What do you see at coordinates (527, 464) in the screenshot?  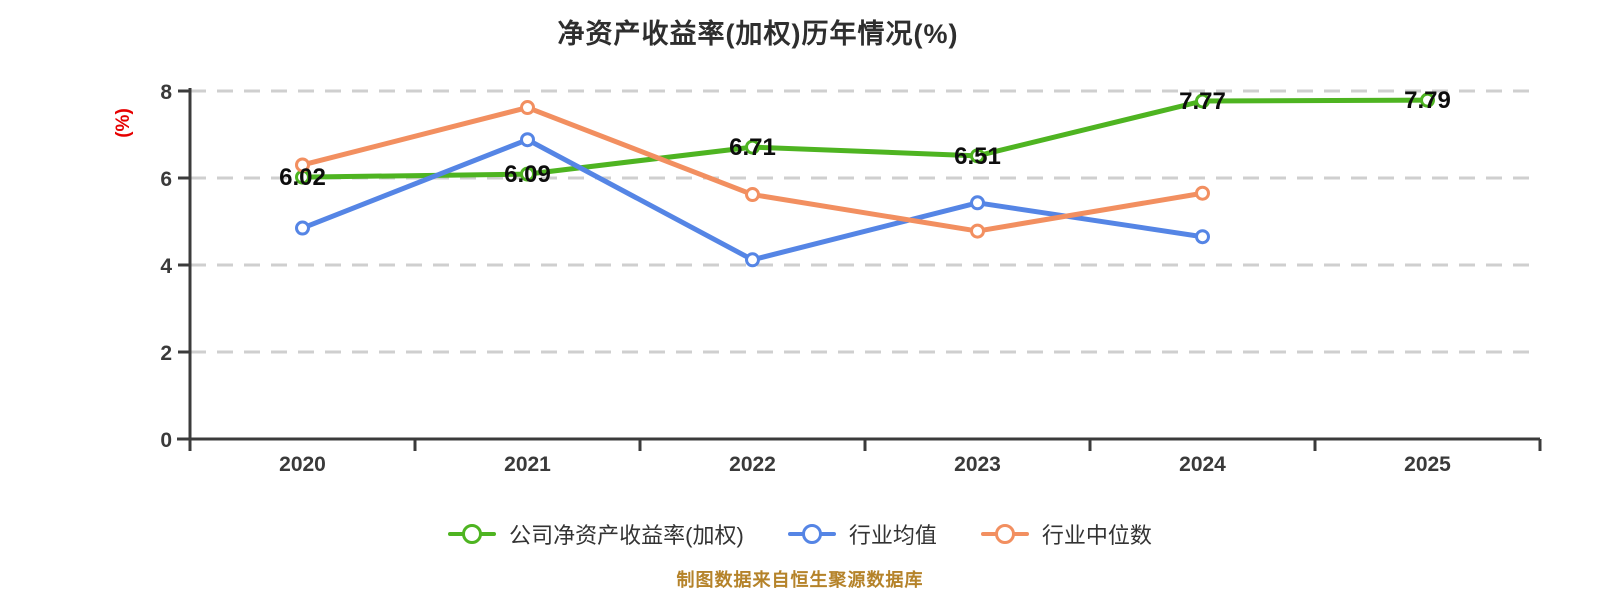 I see `x-tick-label-2021: 2021` at bounding box center [527, 464].